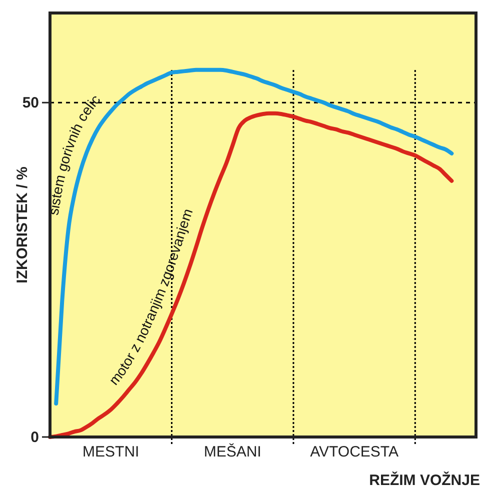  Describe the element at coordinates (424, 479) in the screenshot. I see `x-axis-title: REŽIM VOŽNJE` at that location.